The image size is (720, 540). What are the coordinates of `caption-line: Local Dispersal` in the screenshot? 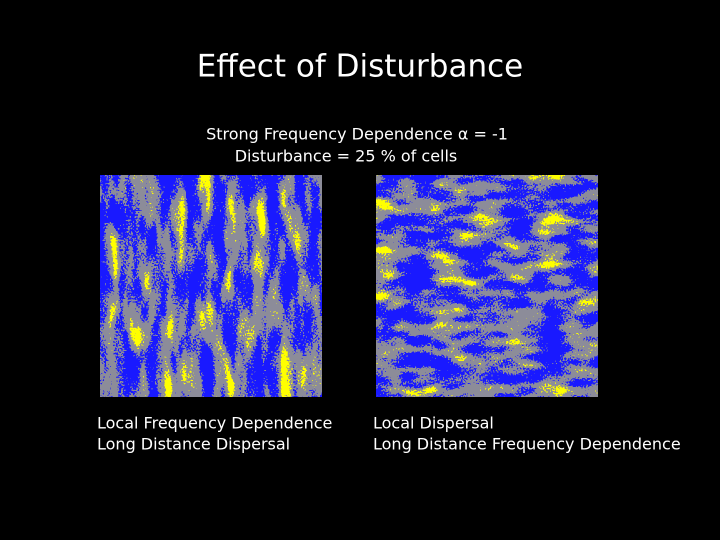 It's located at (433, 423).